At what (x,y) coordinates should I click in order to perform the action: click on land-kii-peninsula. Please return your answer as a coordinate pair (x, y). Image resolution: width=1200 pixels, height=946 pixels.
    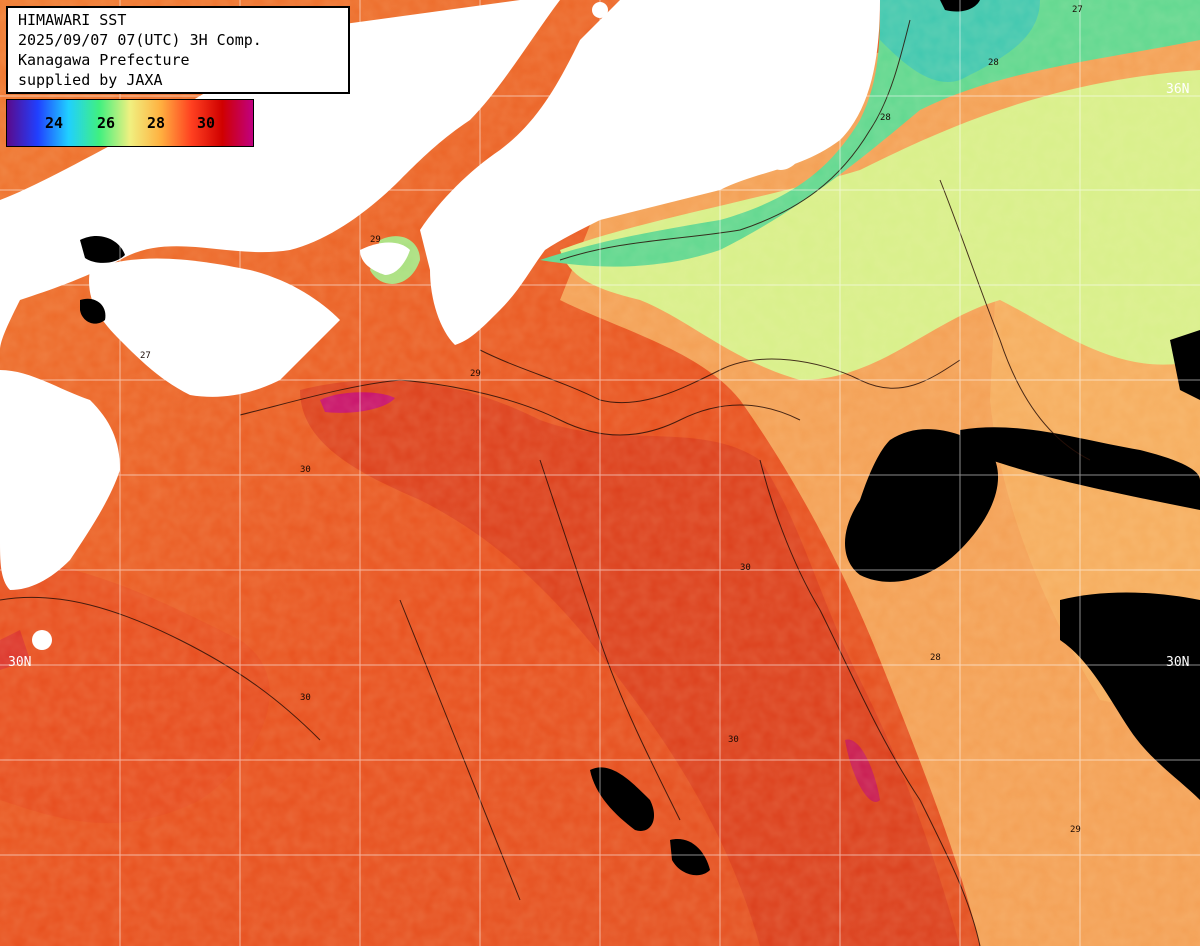
    Looking at the image, I should click on (385, 258).